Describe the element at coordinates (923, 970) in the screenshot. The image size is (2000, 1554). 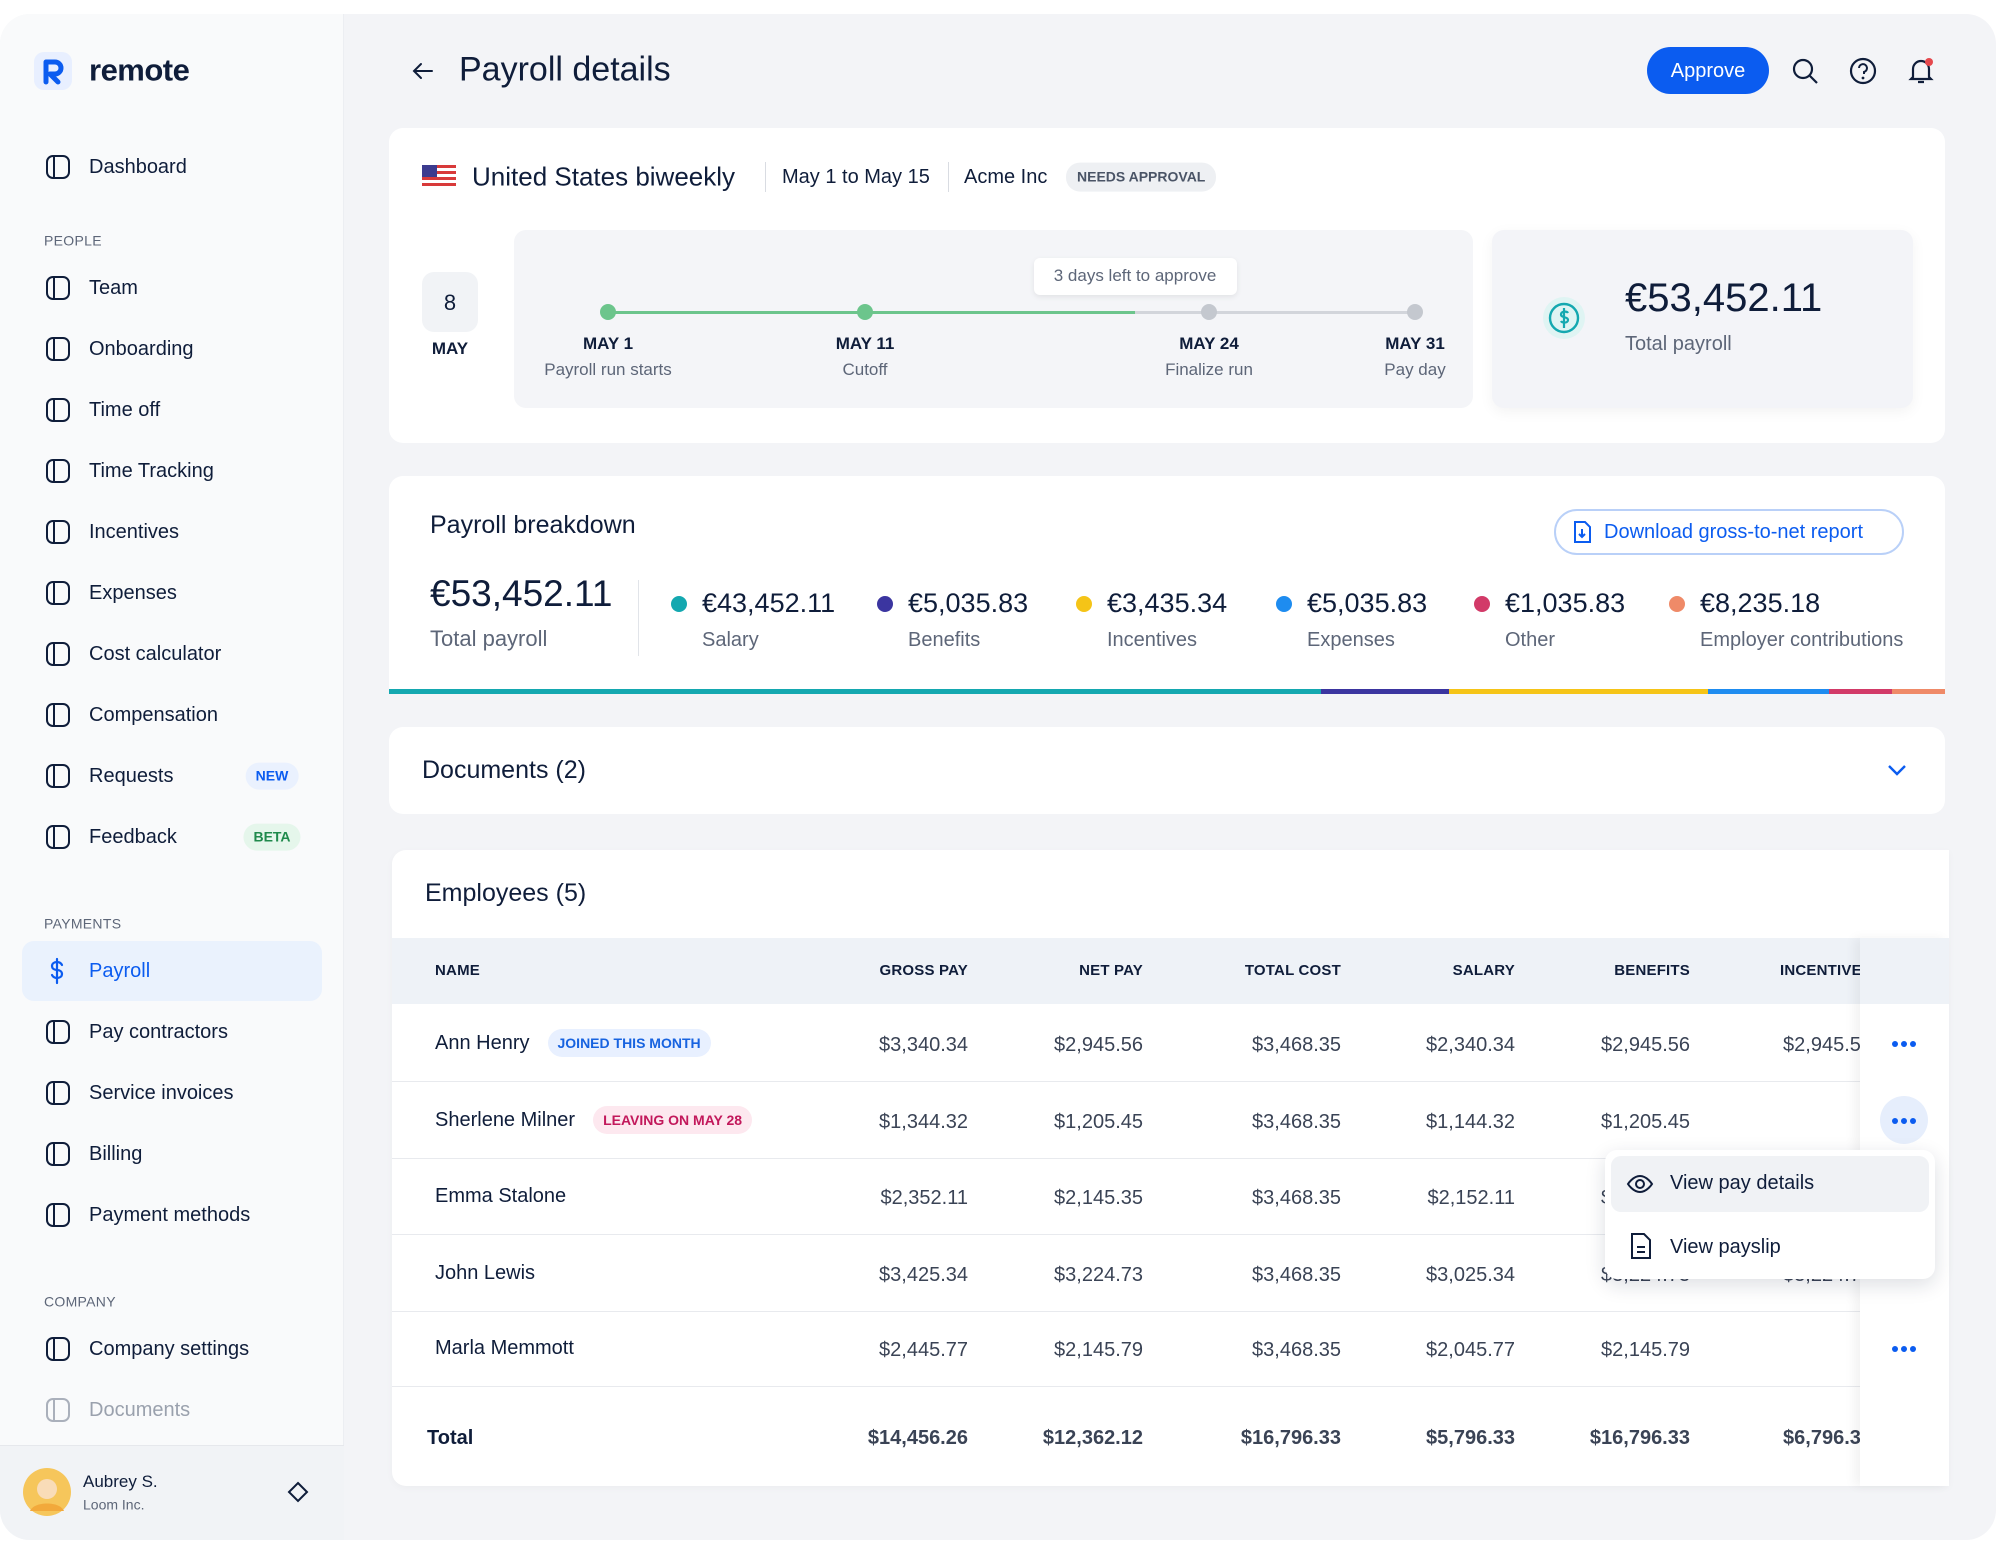
I see `column-header: GROSS PAY` at that location.